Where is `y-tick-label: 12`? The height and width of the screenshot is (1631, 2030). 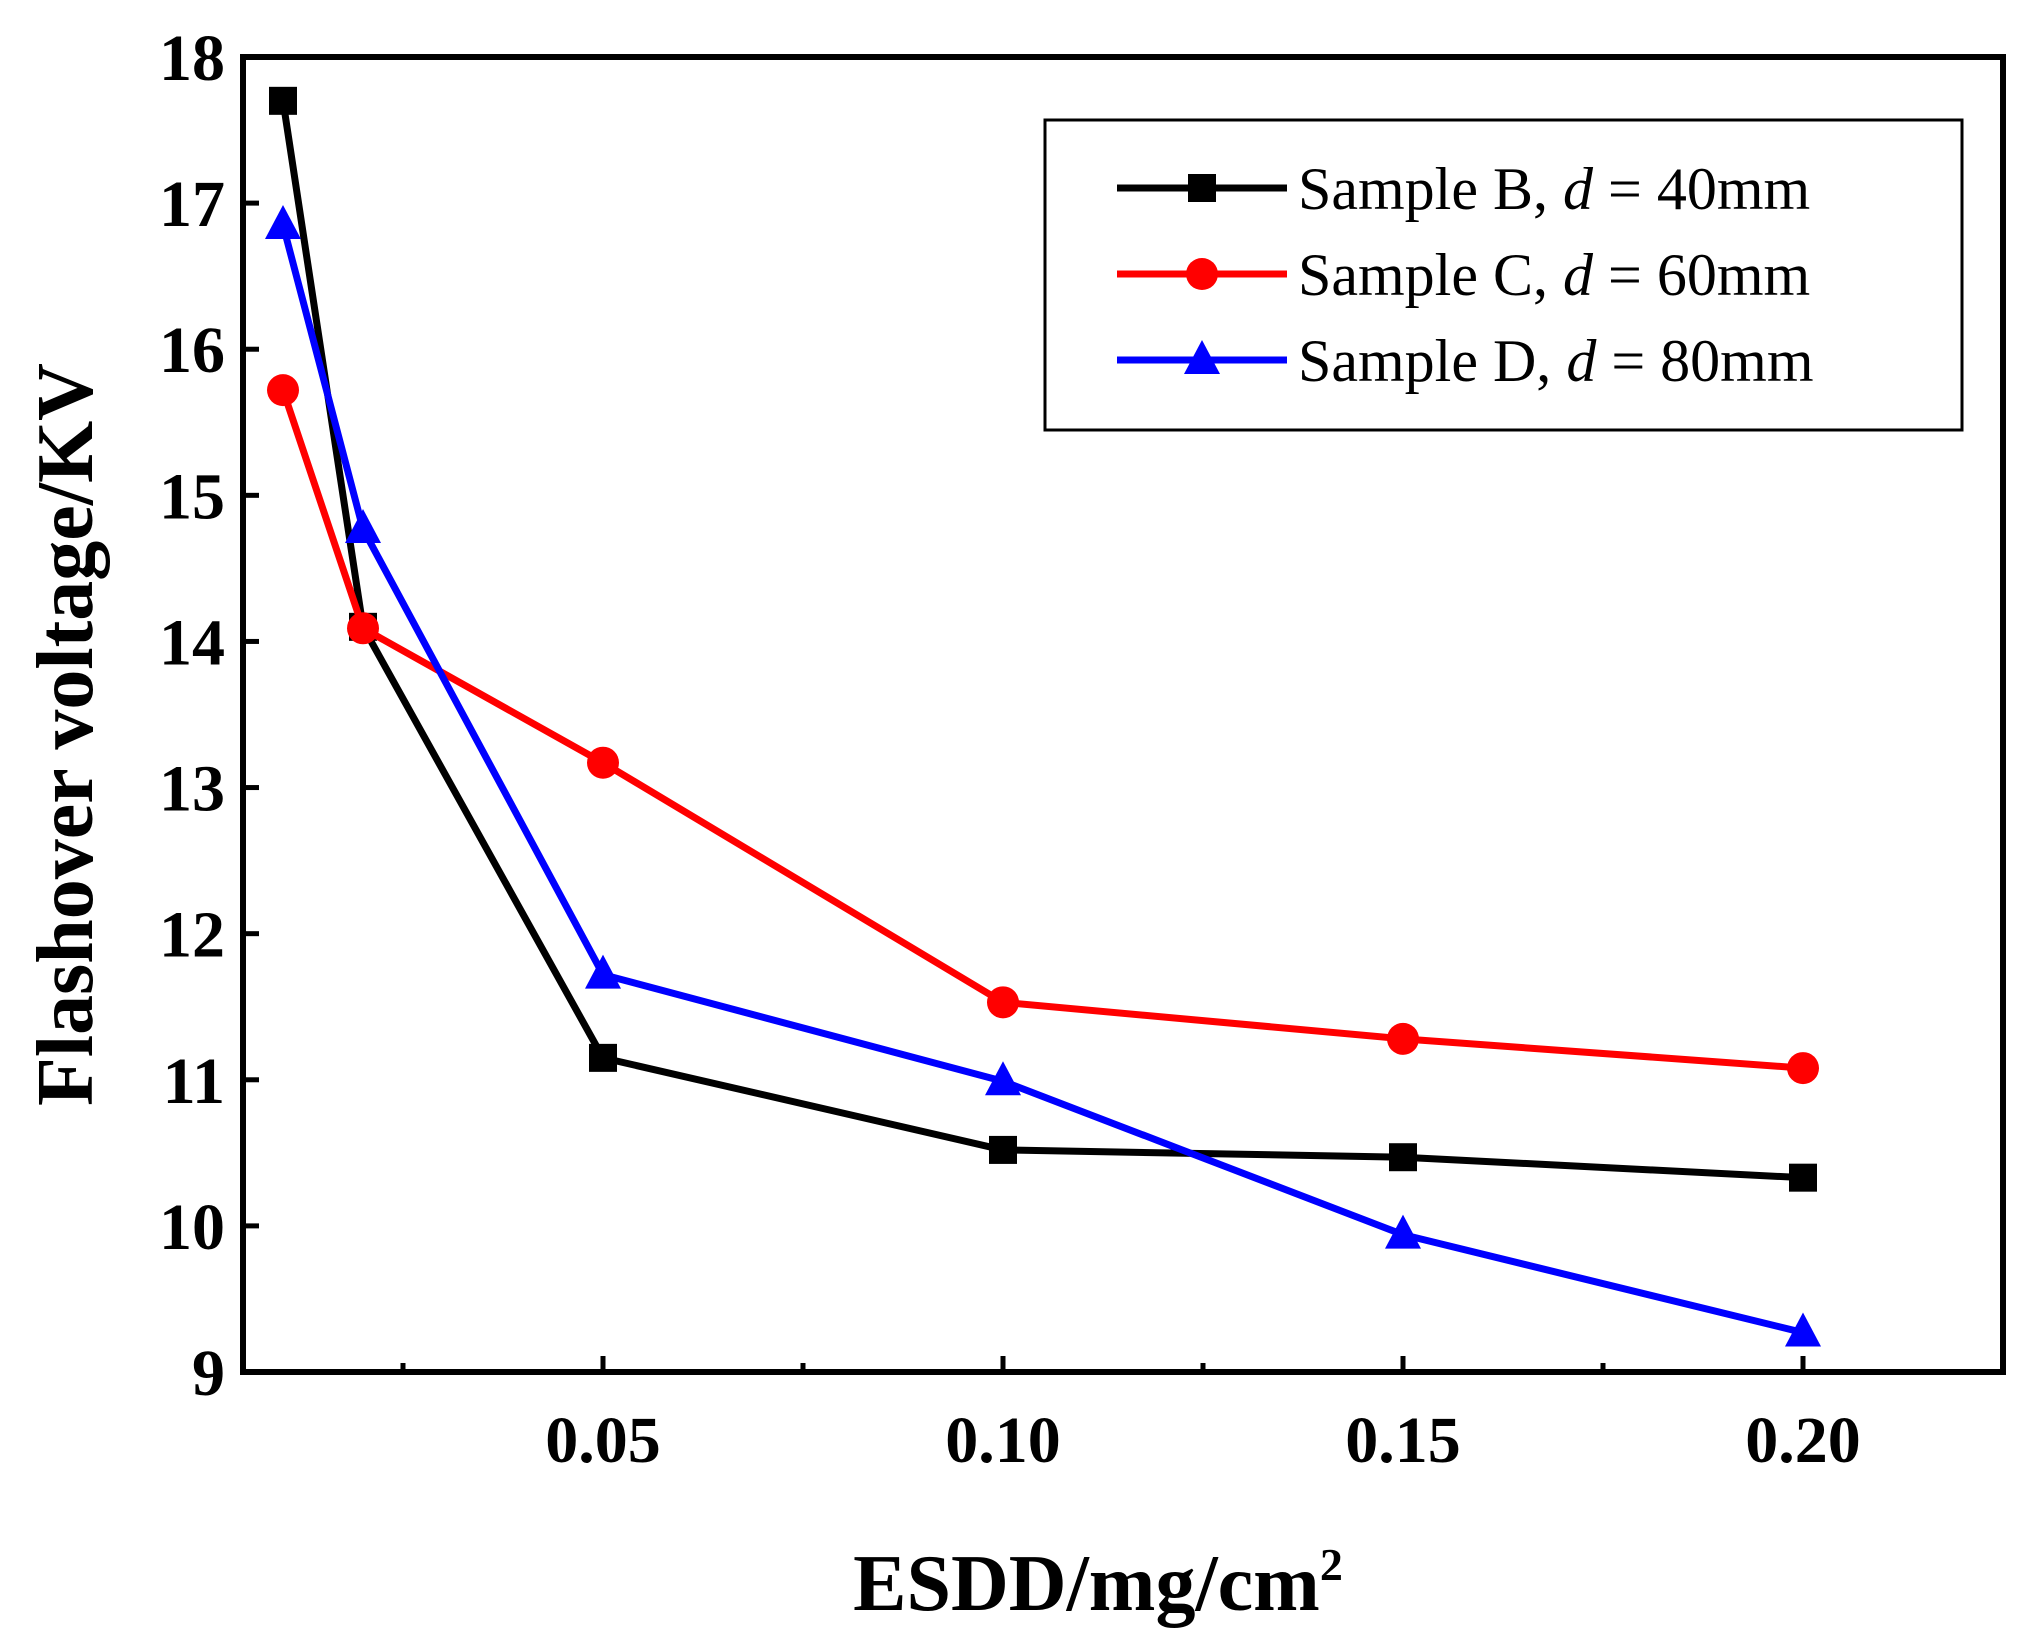
y-tick-label: 12 is located at coordinates (192, 935).